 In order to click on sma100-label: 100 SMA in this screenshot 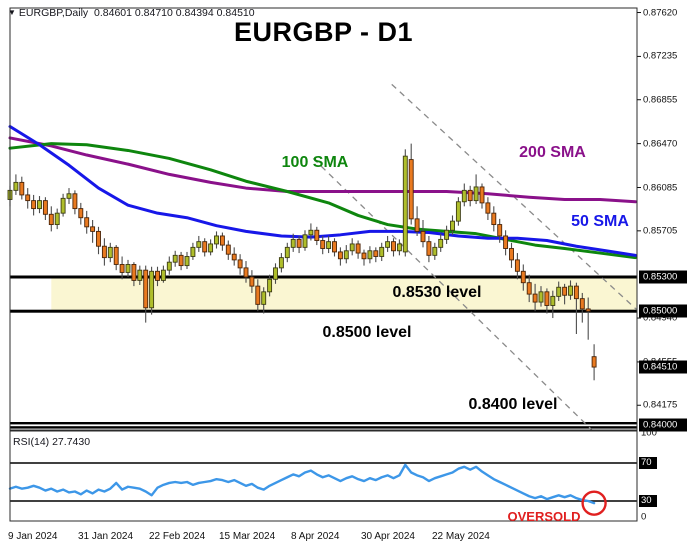, I will do `click(315, 162)`.